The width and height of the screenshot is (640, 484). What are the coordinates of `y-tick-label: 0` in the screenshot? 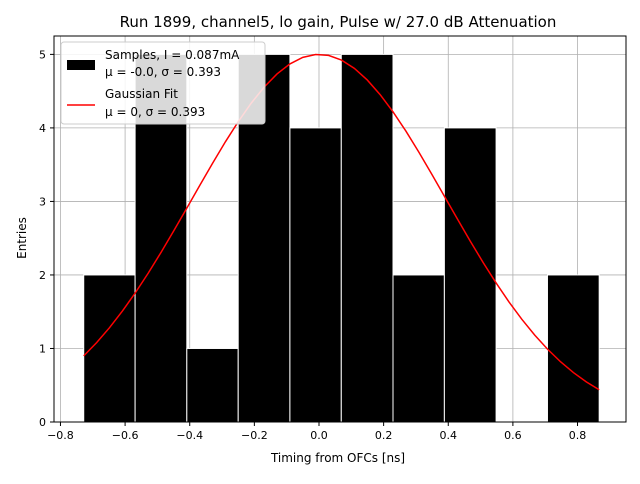 It's located at (42, 422).